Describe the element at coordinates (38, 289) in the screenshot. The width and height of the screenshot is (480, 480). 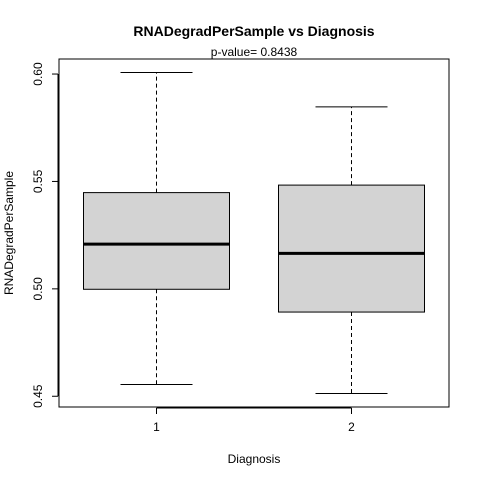
I see `y-tick-label: 0.50` at that location.